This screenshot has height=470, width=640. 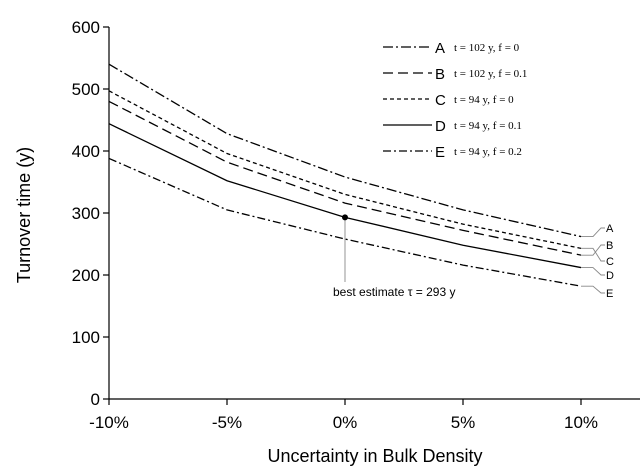 I want to click on best-estimate-point, so click(x=345, y=217).